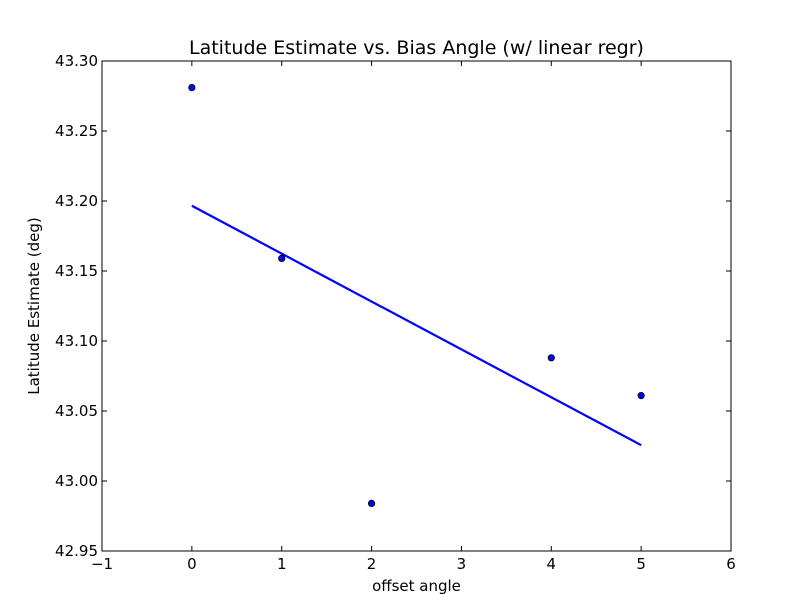 The height and width of the screenshot is (612, 812). Describe the element at coordinates (462, 564) in the screenshot. I see `x-tick-label: 3` at that location.